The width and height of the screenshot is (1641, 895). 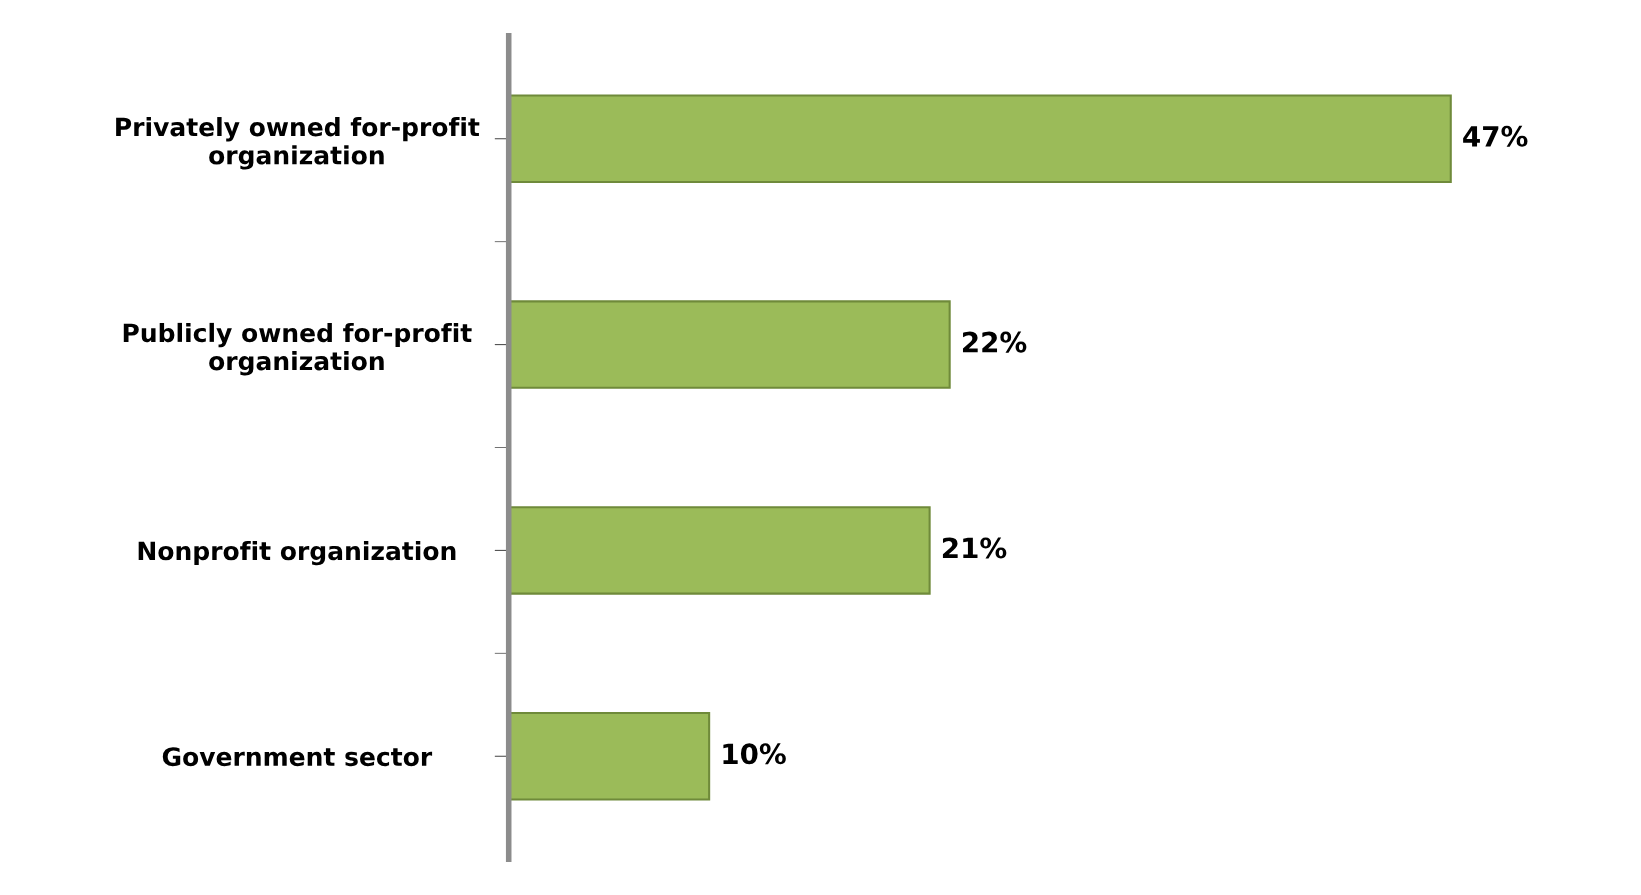 What do you see at coordinates (994, 342) in the screenshot?
I see `data-label: 22%` at bounding box center [994, 342].